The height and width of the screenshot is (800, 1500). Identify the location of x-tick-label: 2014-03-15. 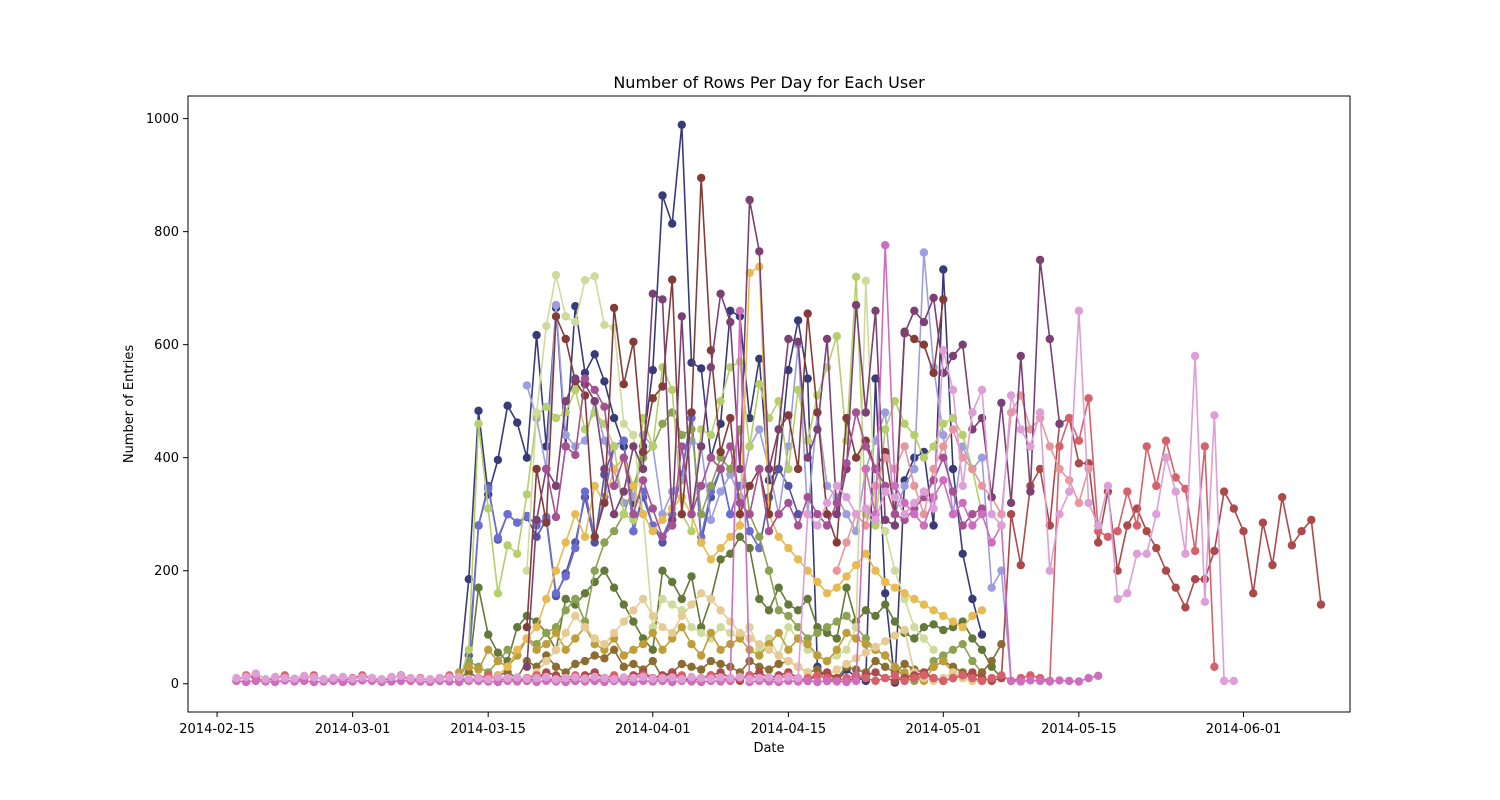
(488, 729).